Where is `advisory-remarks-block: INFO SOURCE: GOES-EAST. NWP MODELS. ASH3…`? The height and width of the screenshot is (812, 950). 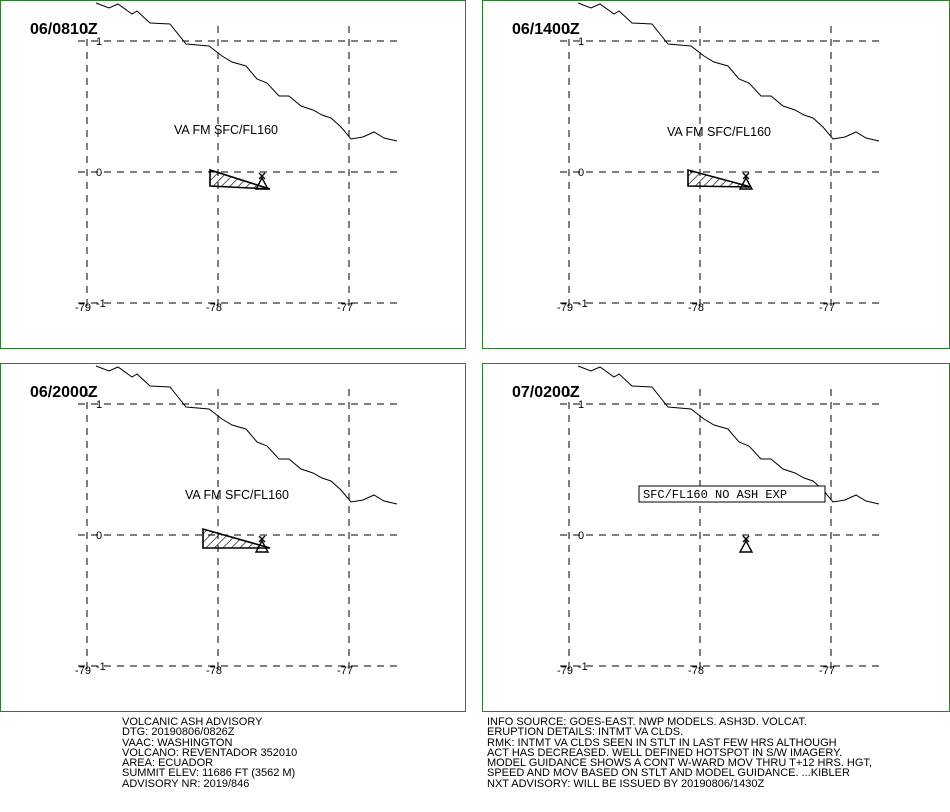
advisory-remarks-block: INFO SOURCE: GOES-EAST. NWP MODELS. ASH3… is located at coordinates (679, 753).